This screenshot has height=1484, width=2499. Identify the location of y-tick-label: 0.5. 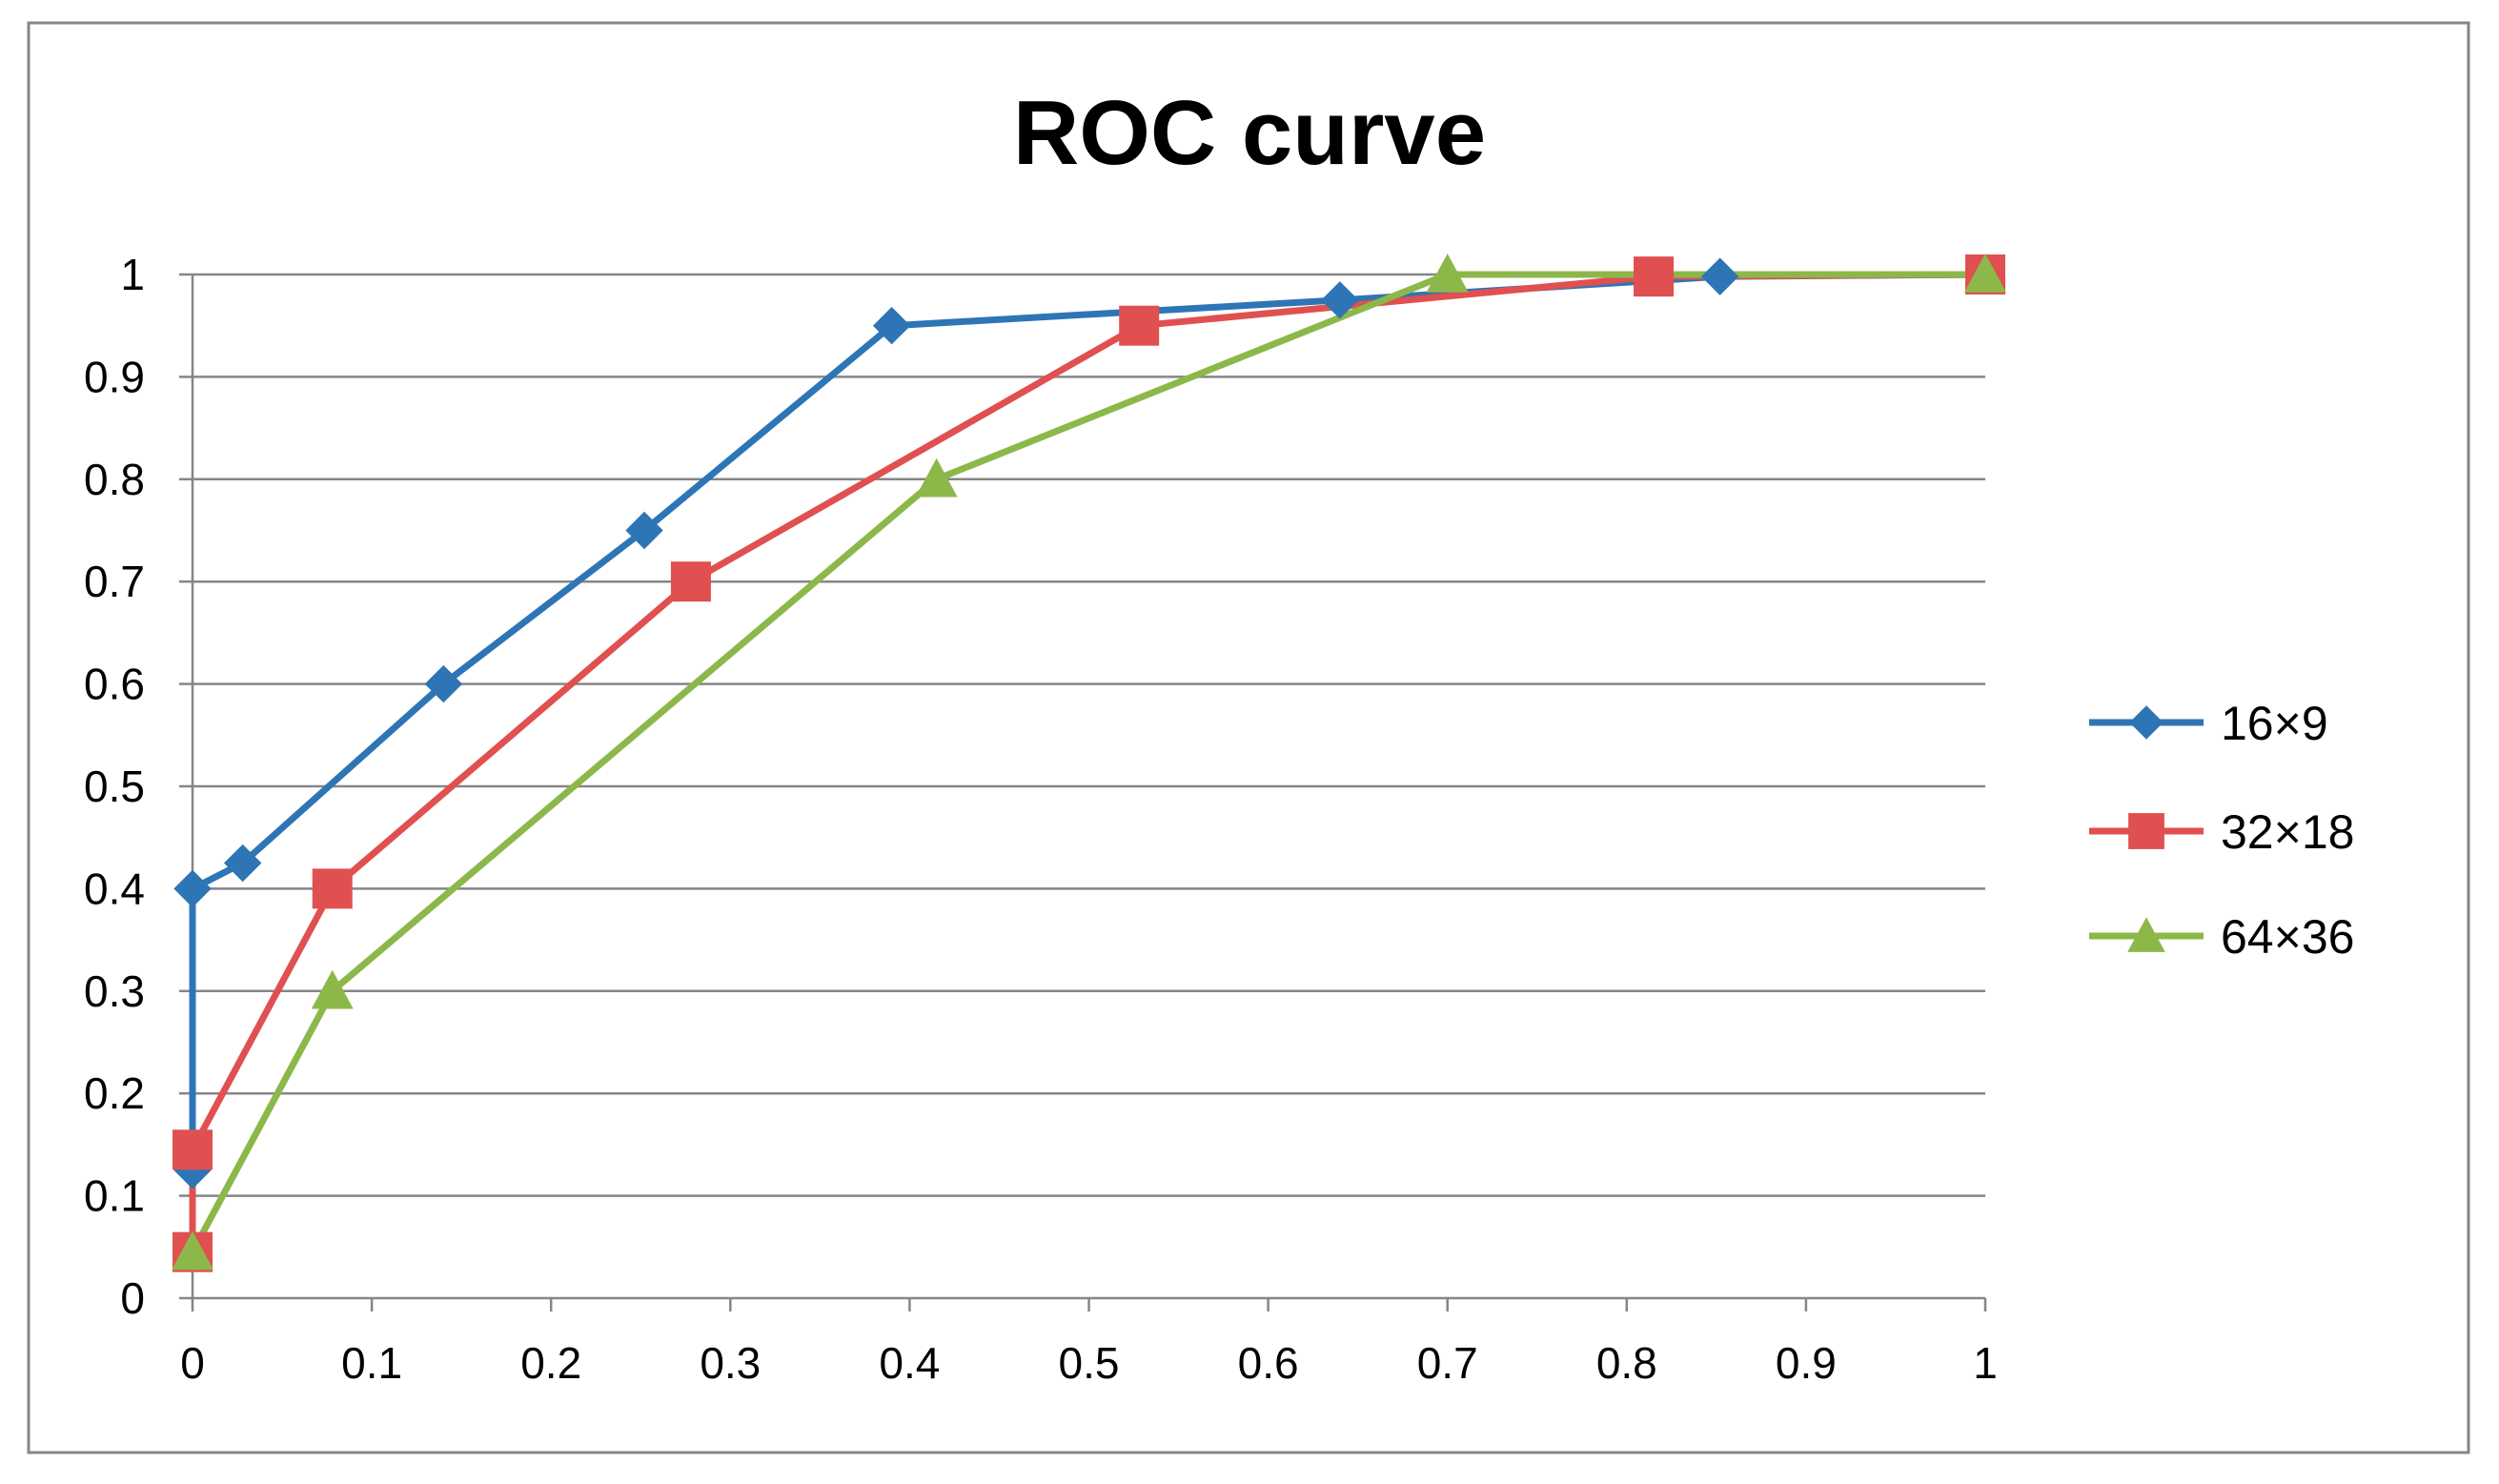
(114, 786).